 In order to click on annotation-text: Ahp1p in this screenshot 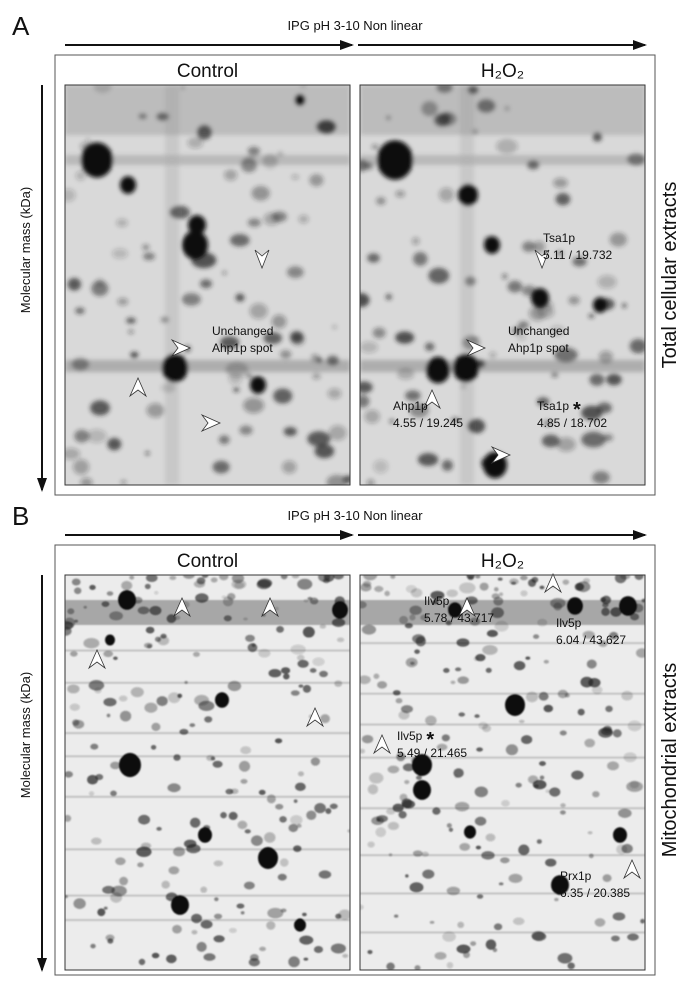, I will do `click(410, 406)`.